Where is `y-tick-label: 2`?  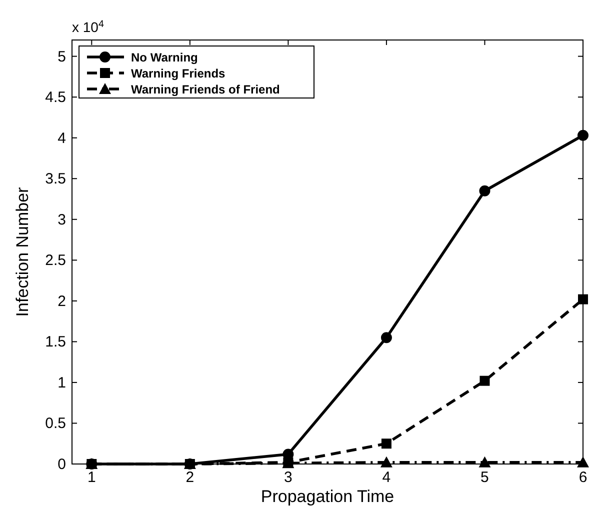 y-tick-label: 2 is located at coordinates (62, 301).